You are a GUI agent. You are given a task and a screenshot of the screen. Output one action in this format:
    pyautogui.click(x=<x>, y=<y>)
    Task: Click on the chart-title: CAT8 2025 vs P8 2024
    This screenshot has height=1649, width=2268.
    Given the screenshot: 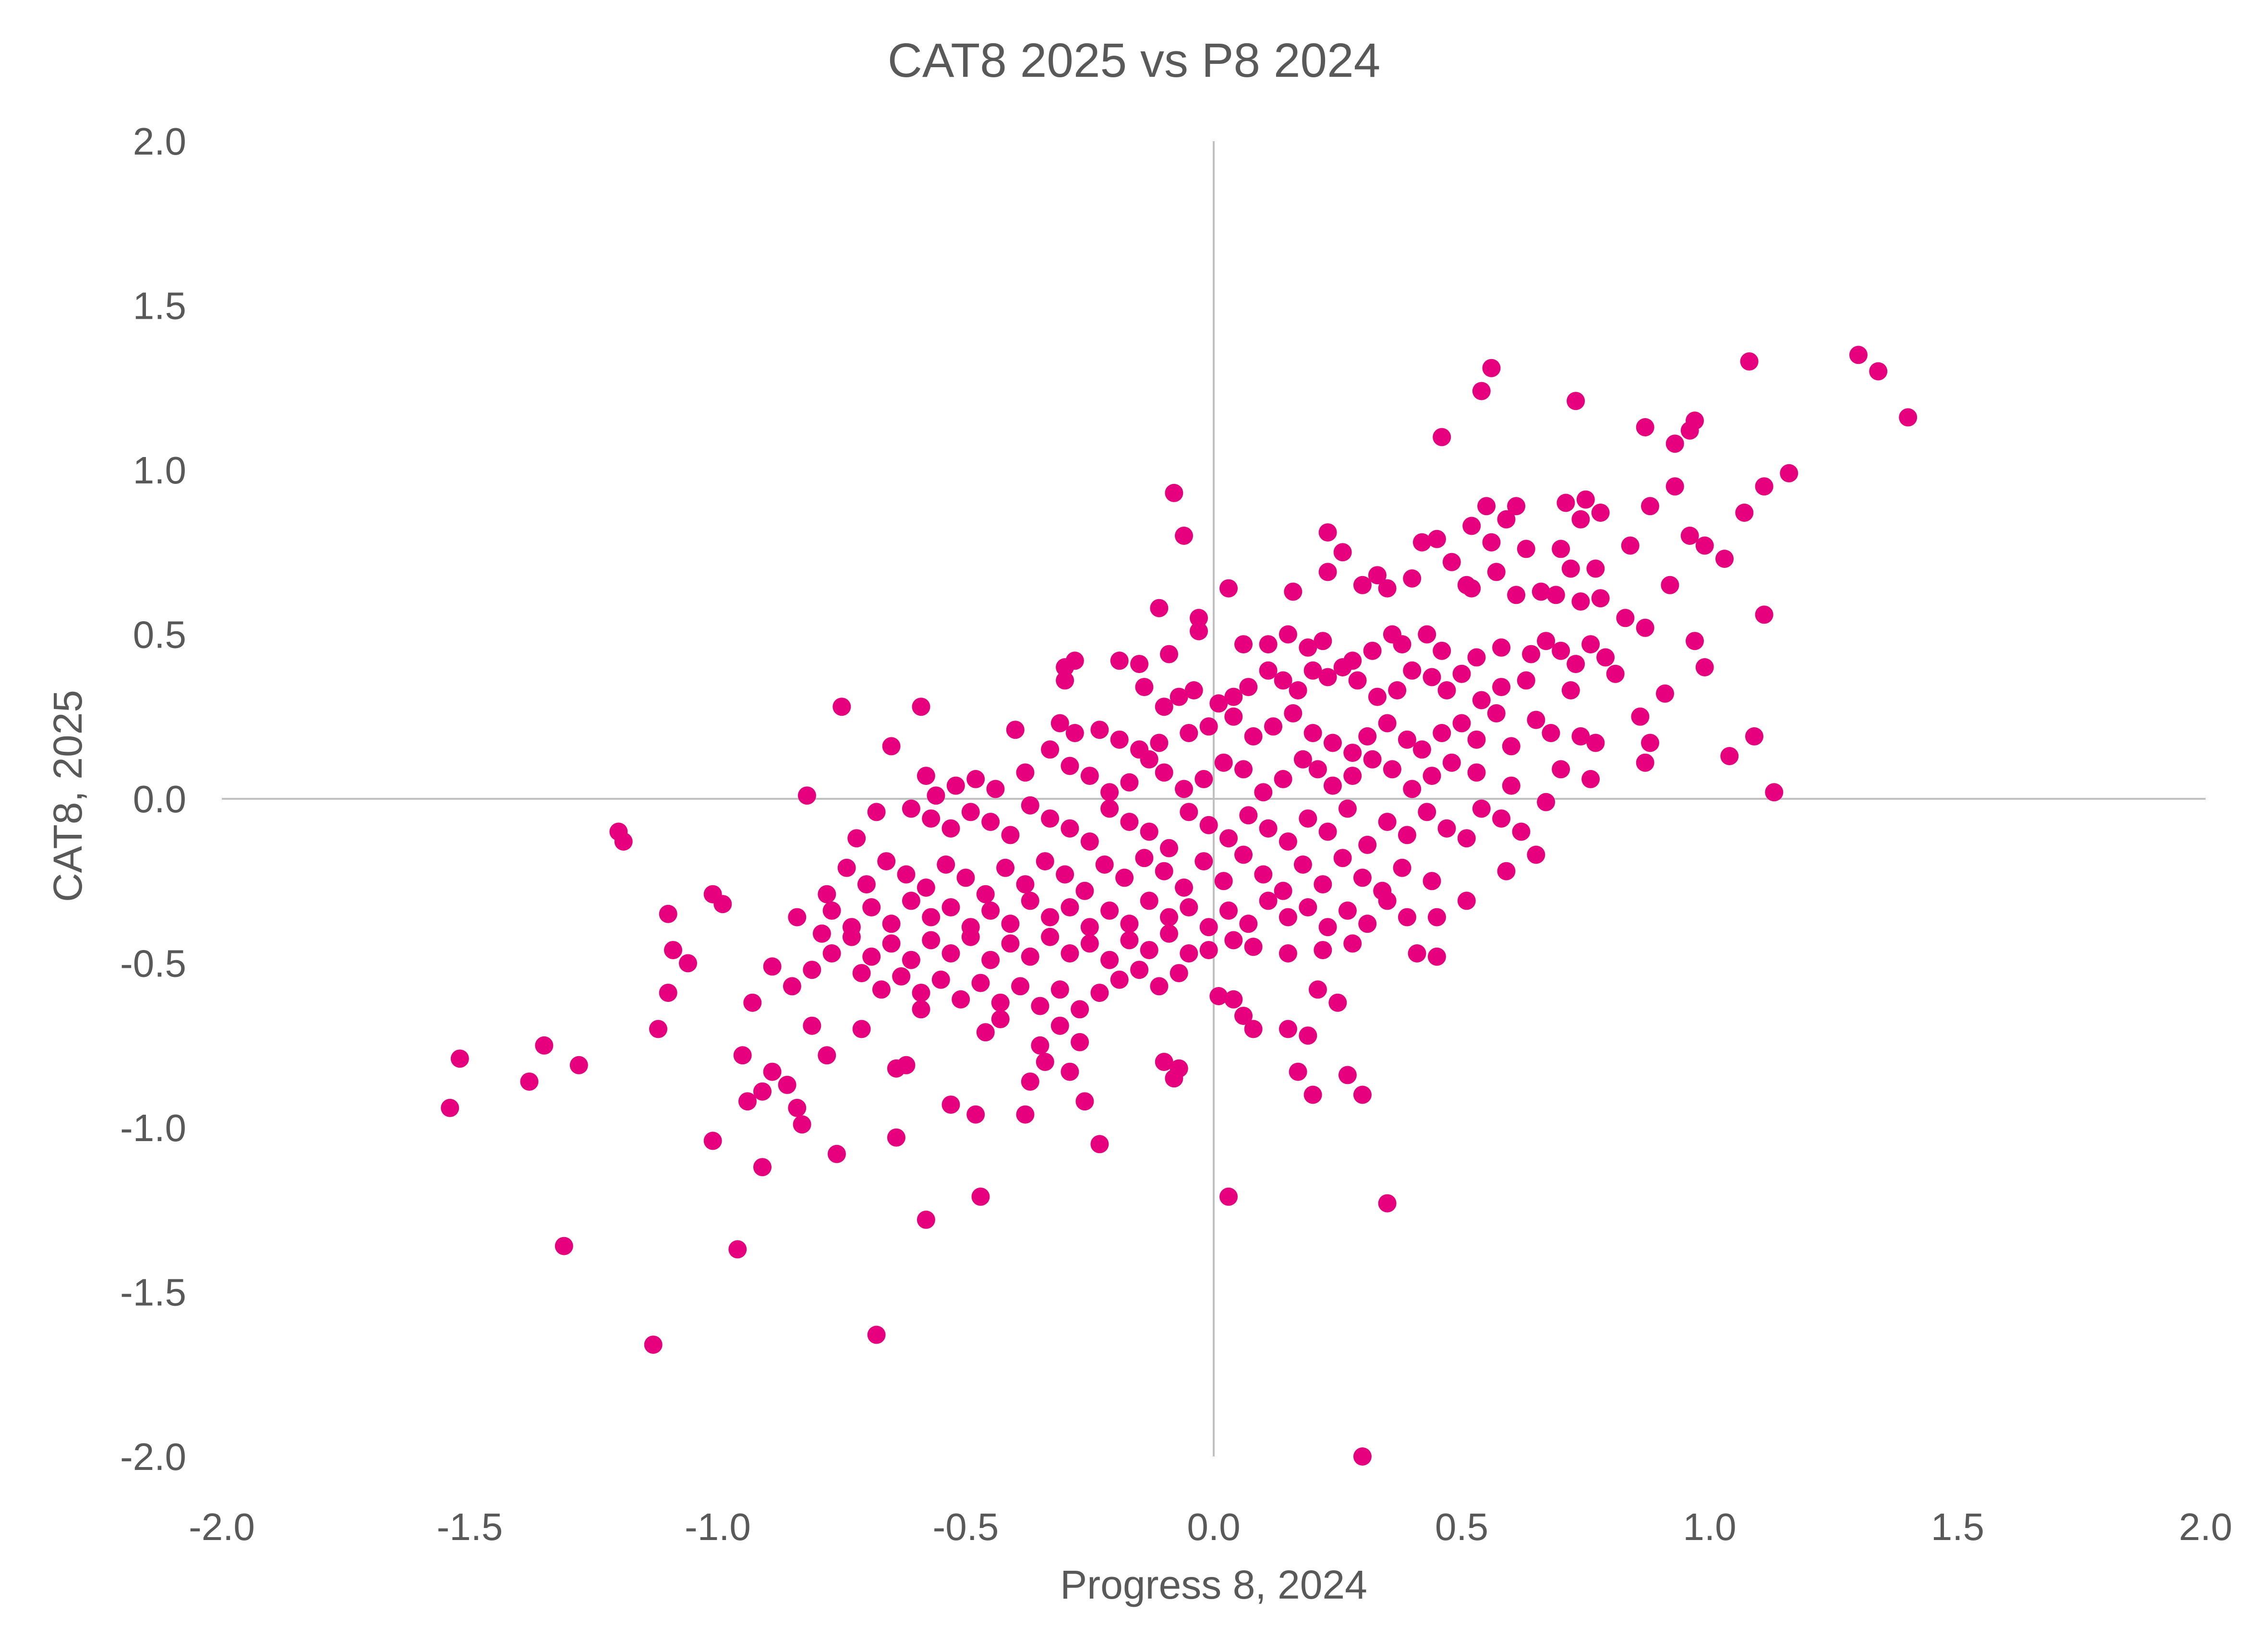 What is the action you would take?
    pyautogui.click(x=1134, y=61)
    